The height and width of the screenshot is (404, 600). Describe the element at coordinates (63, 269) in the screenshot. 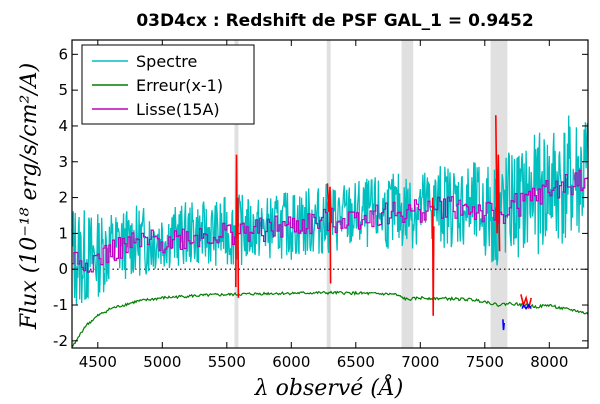

I see `y-tick-label-0: 0` at that location.